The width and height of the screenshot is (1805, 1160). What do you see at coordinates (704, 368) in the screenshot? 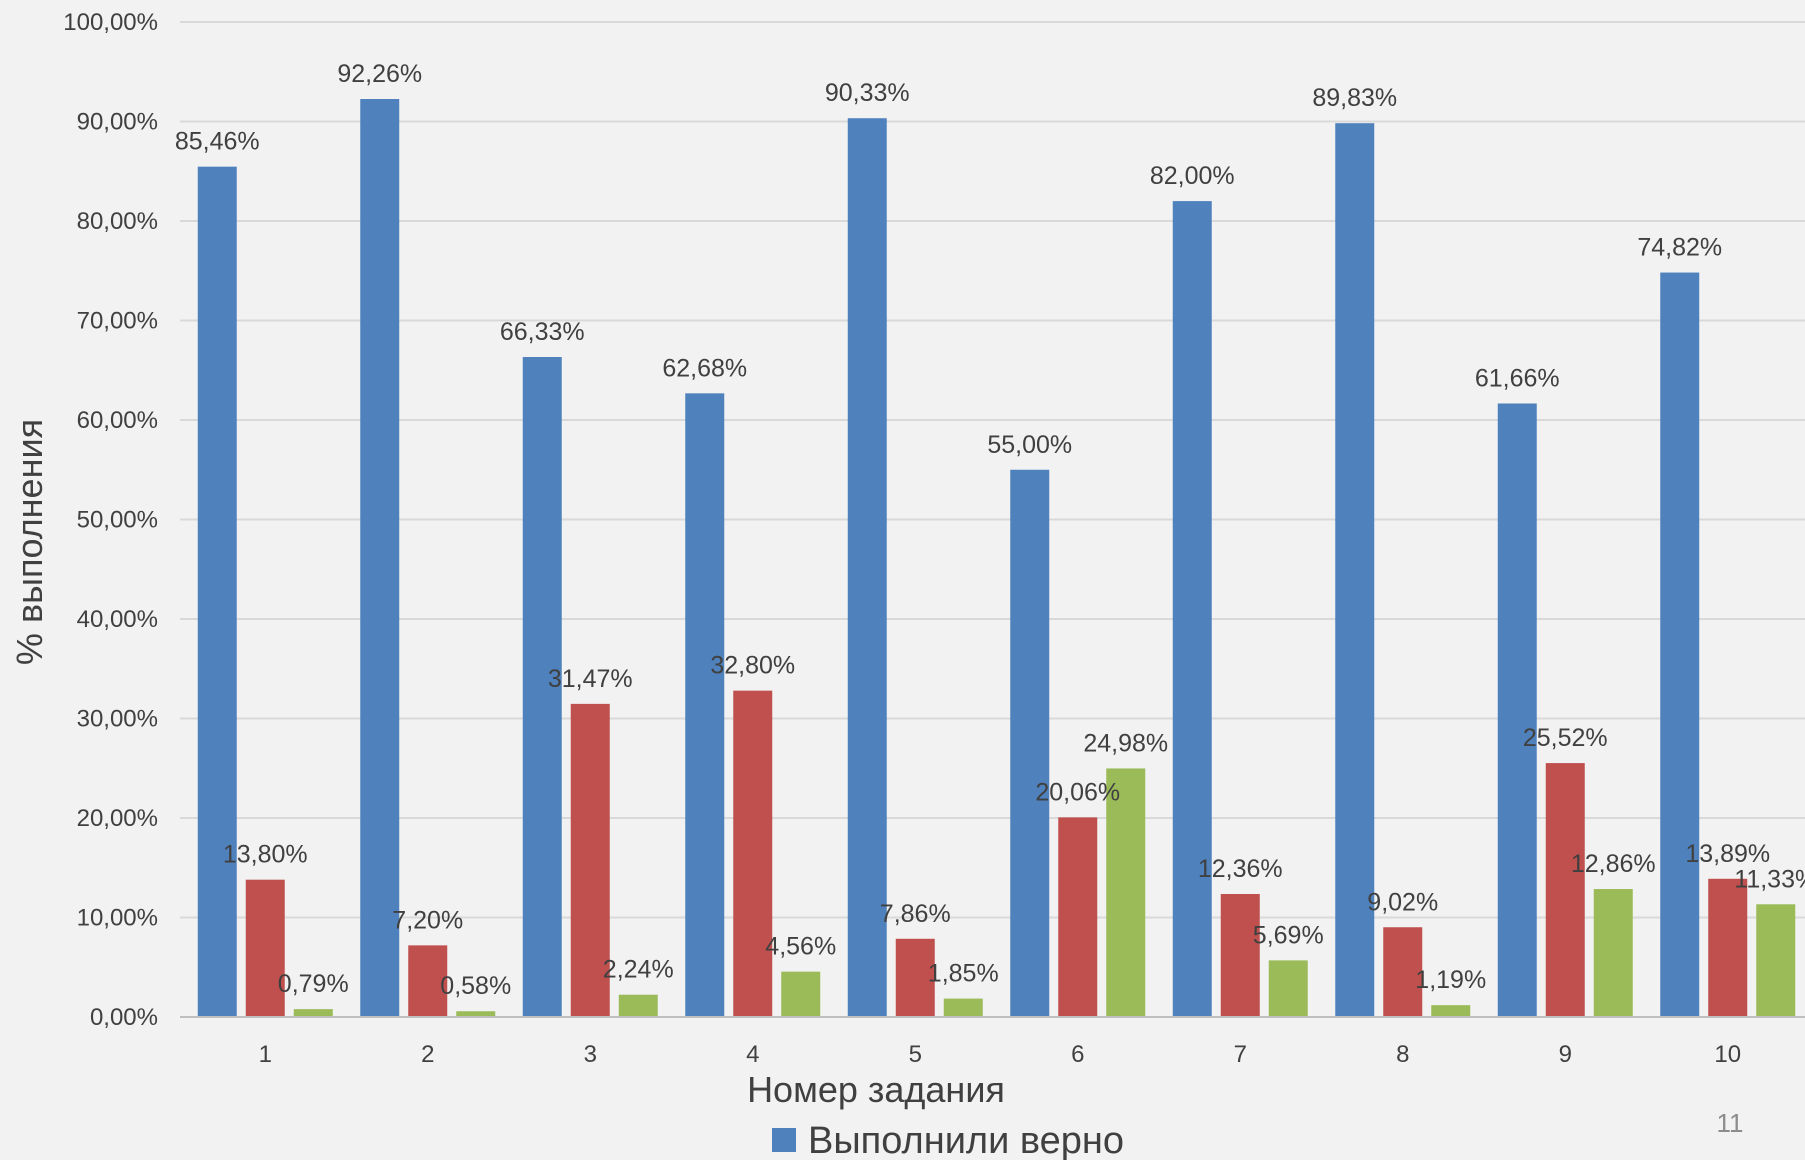
I see `data-label-correct-4: 62,68%` at bounding box center [704, 368].